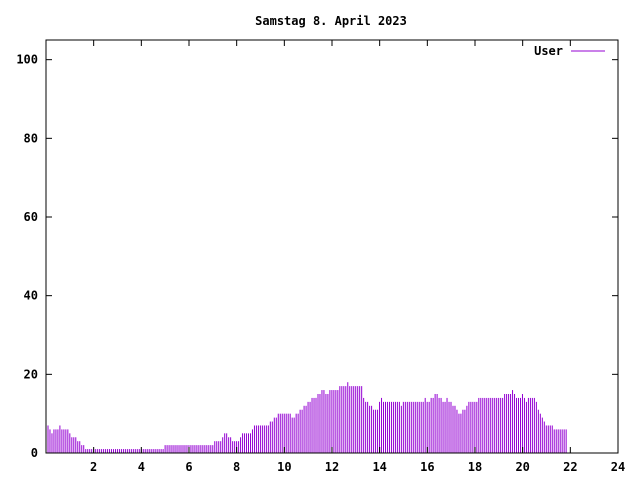  What do you see at coordinates (522, 467) in the screenshot?
I see `x-tick-label: 20` at bounding box center [522, 467].